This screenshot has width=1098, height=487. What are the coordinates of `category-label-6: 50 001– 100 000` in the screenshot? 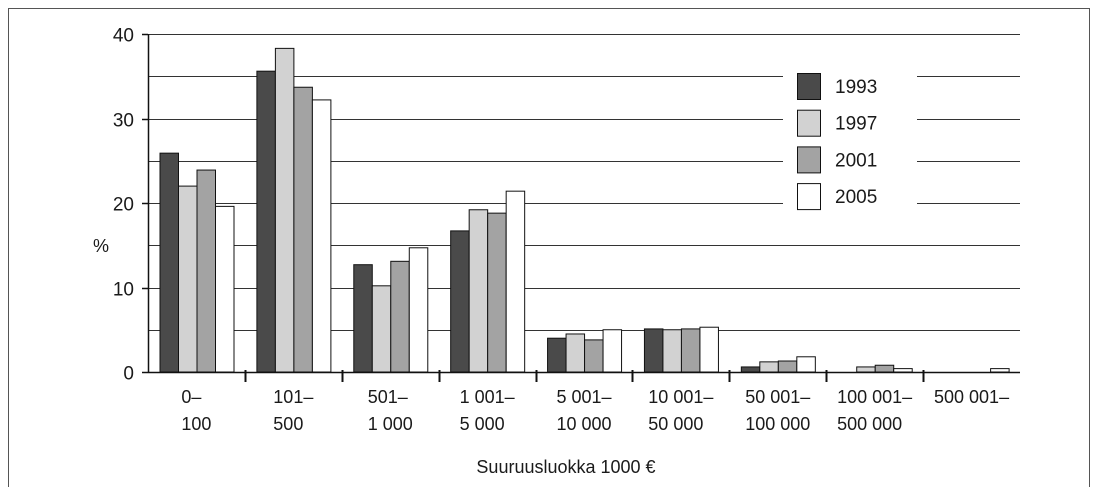 It's located at (777, 410).